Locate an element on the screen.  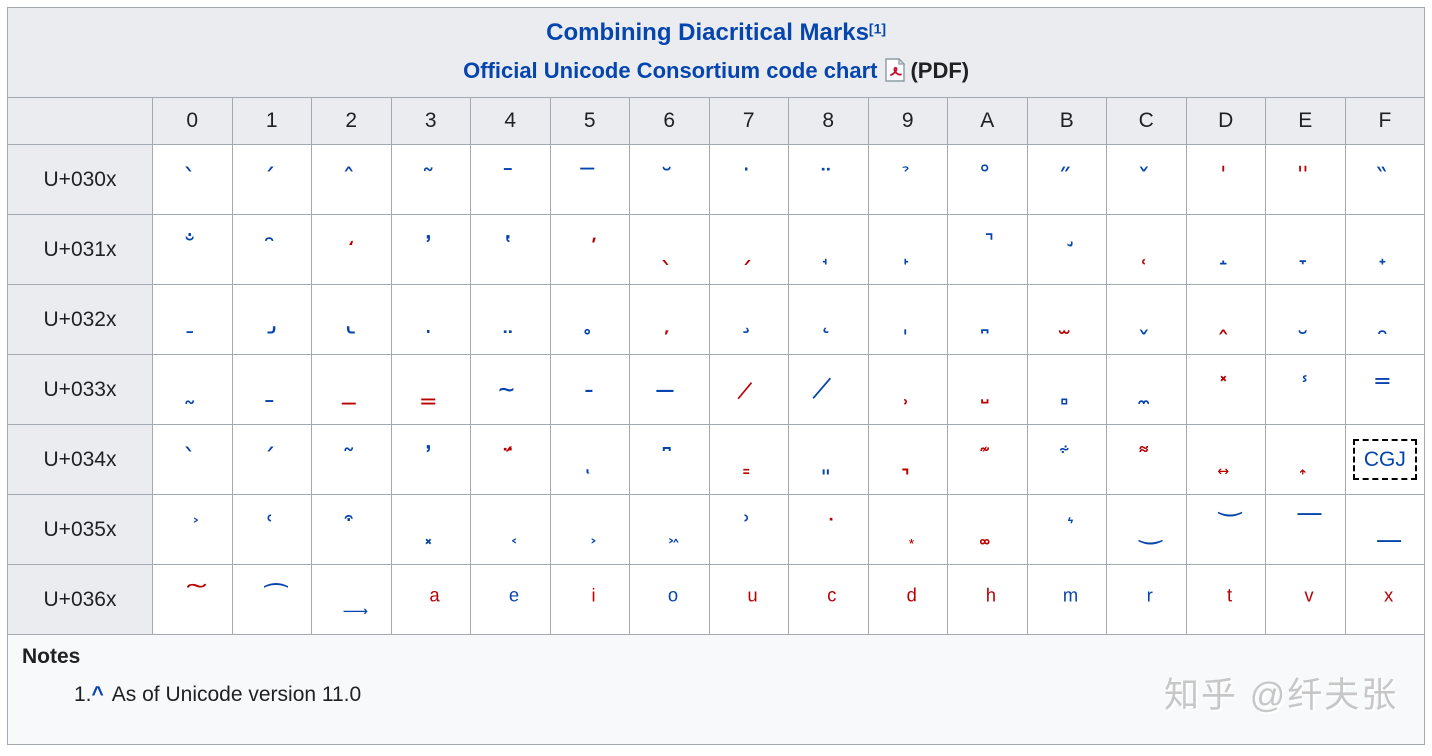
char-cell: ̅ is located at coordinates (589, 179).